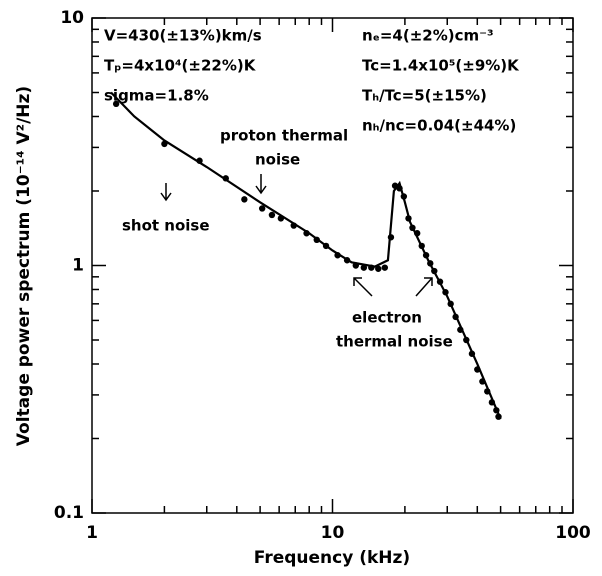 The width and height of the screenshot is (602, 576). Describe the element at coordinates (92, 533) in the screenshot. I see `x-tick-label: 1` at that location.